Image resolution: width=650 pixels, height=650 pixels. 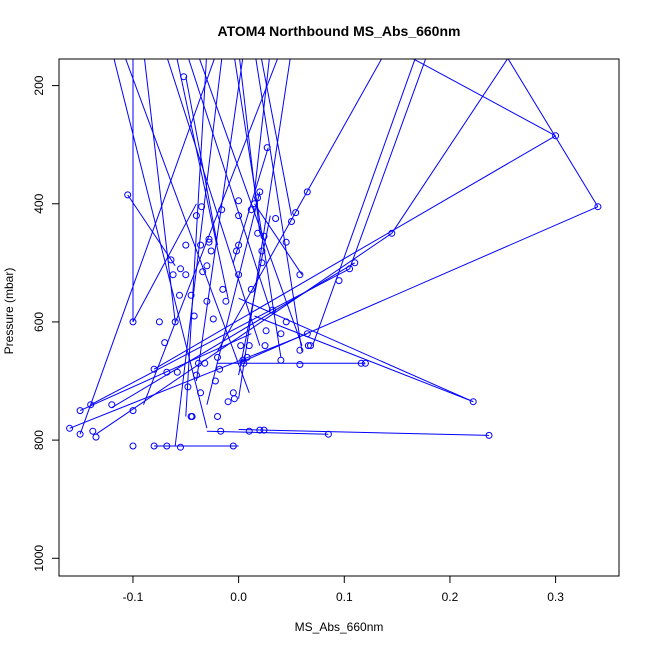 I want to click on y-tick-label: 600, so click(x=39, y=322).